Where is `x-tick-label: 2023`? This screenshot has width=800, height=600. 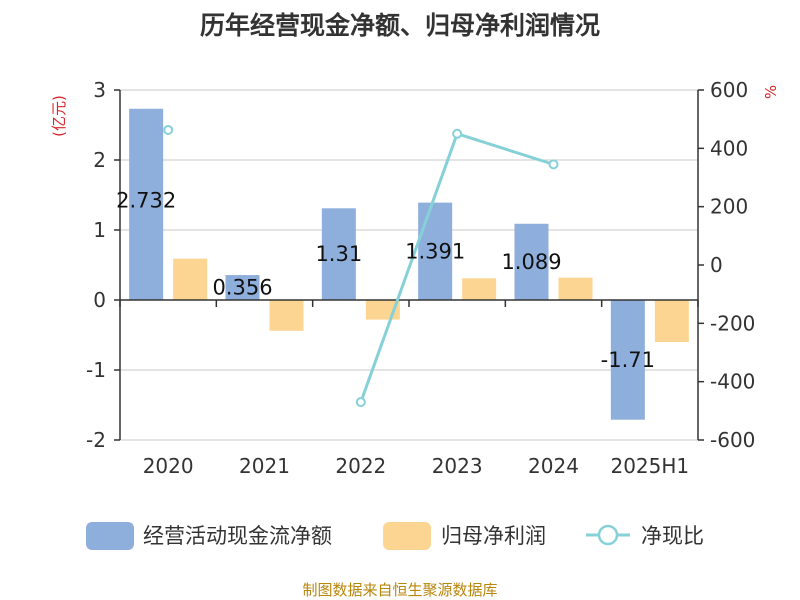
x-tick-label: 2023 is located at coordinates (457, 466).